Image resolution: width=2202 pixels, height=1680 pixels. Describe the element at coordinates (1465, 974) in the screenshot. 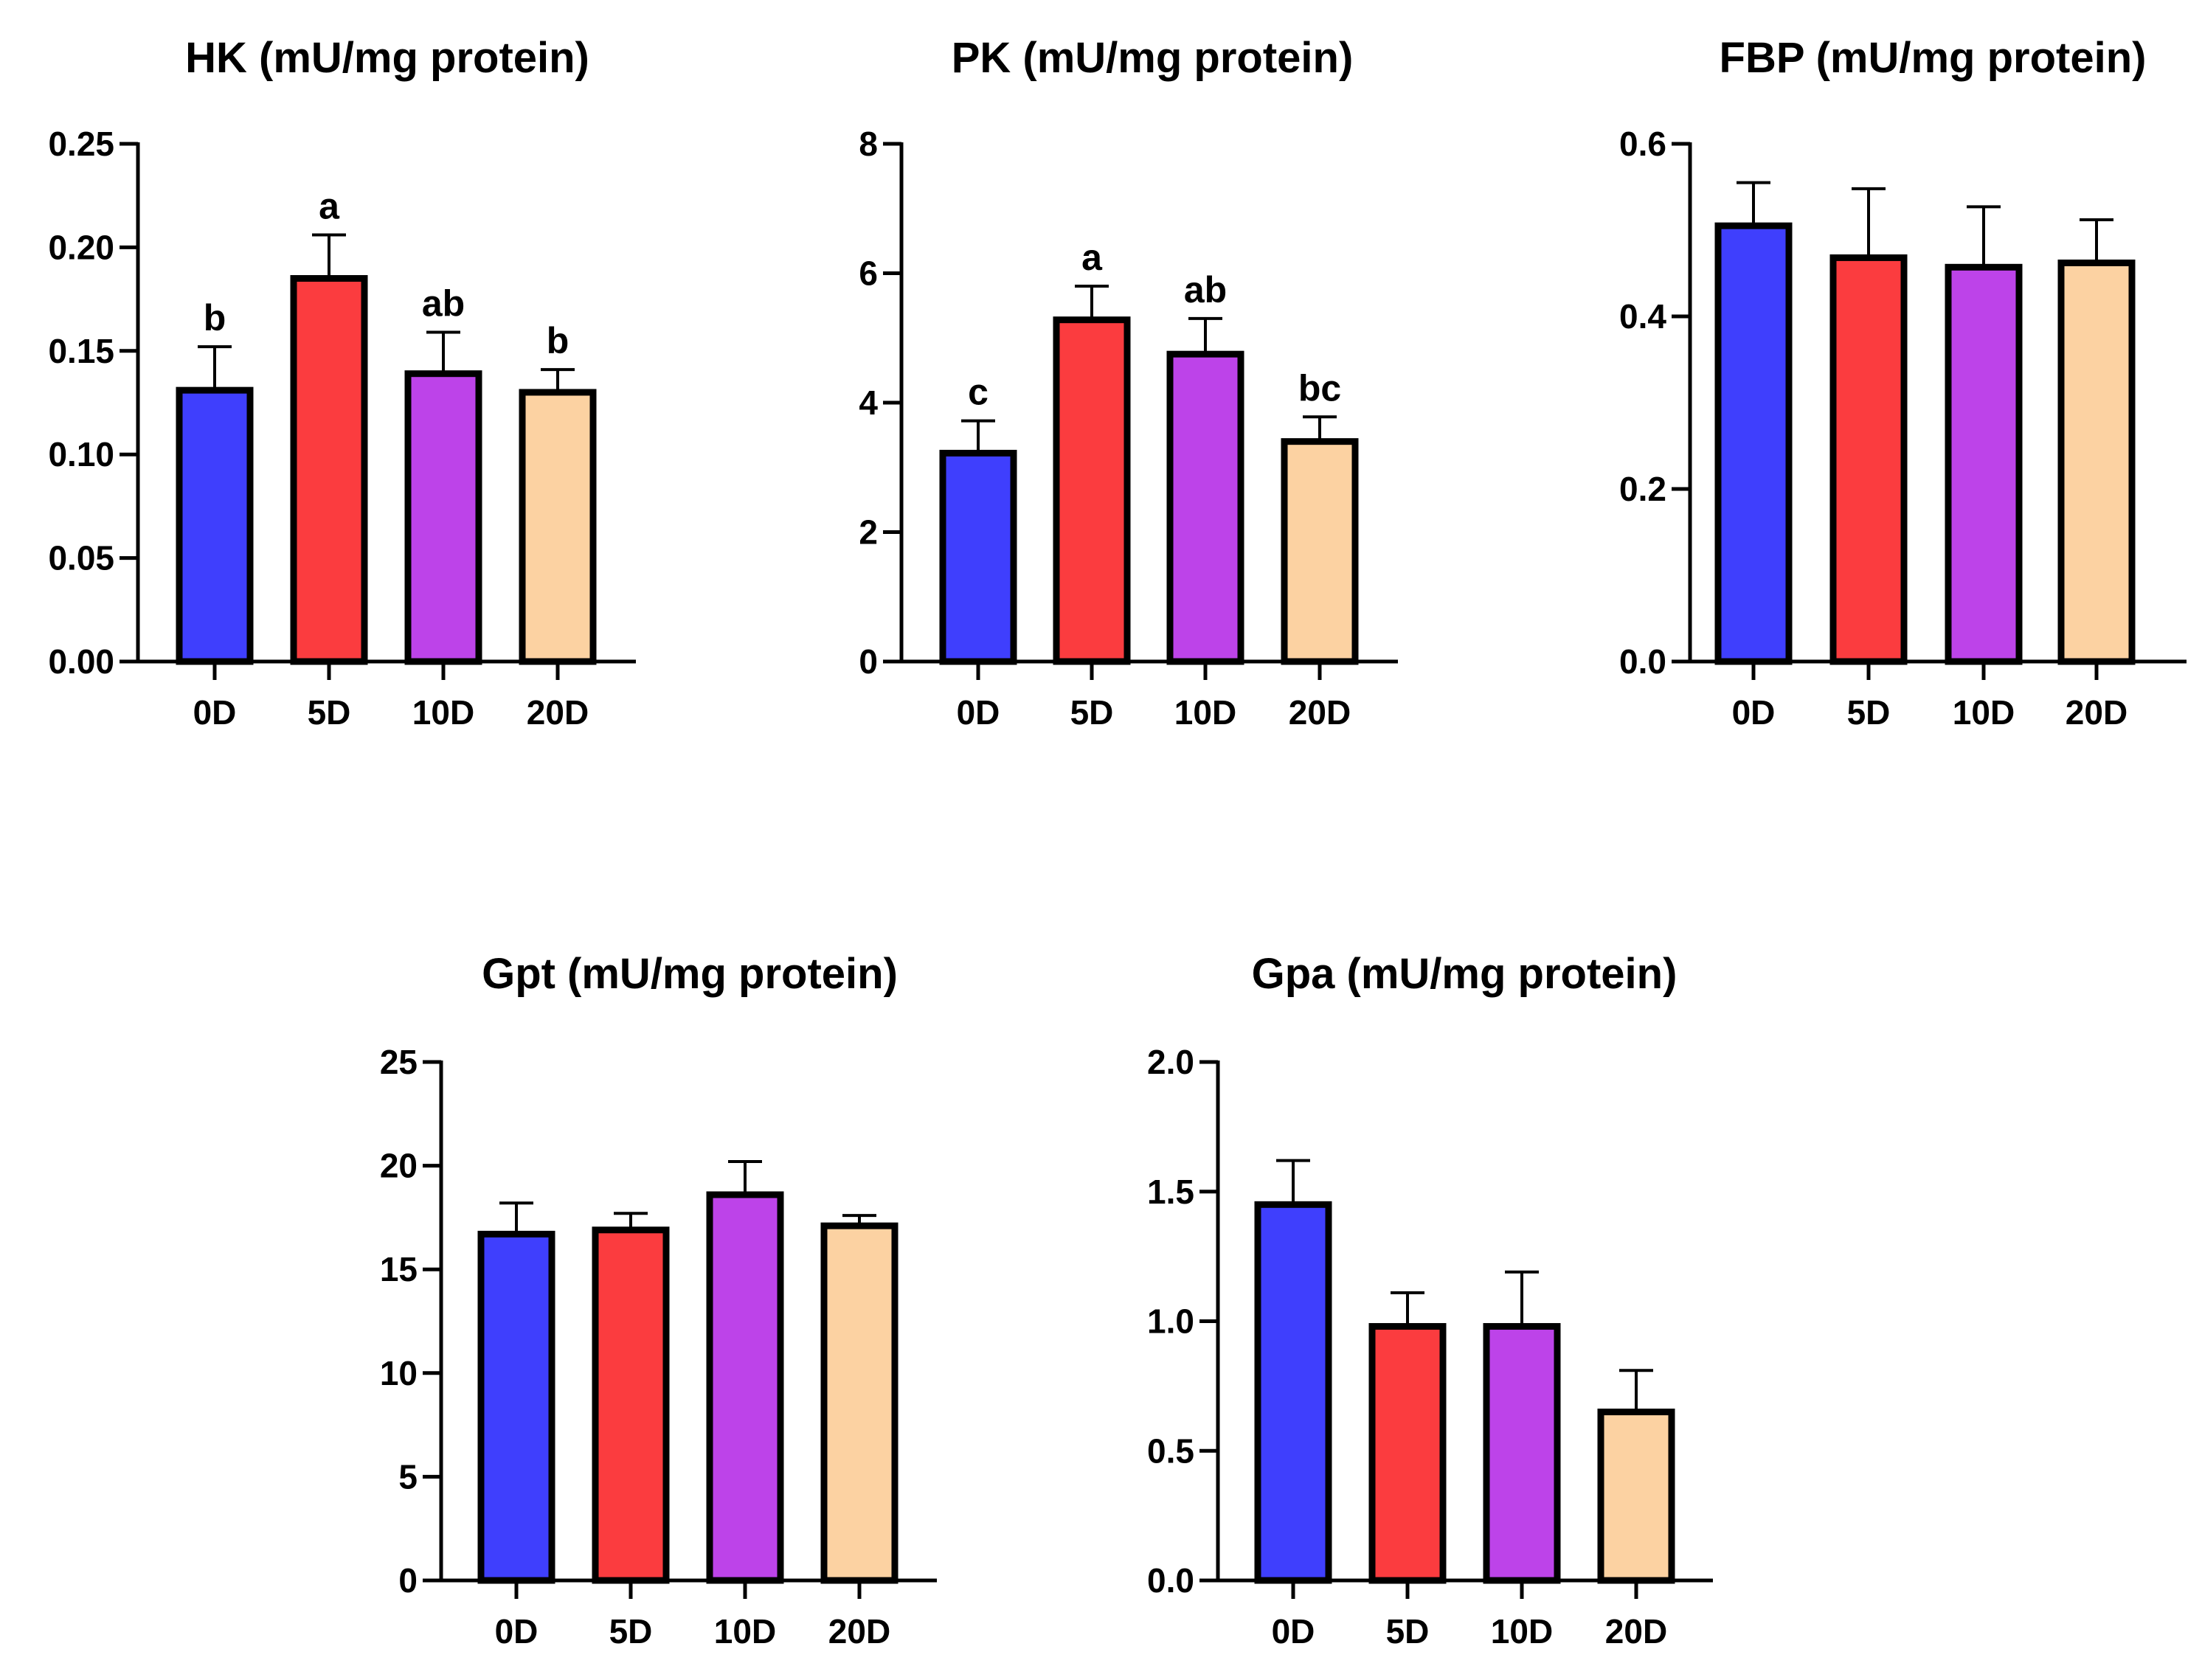

I see `chart-title: Gpa (mU/mg protein)` at that location.